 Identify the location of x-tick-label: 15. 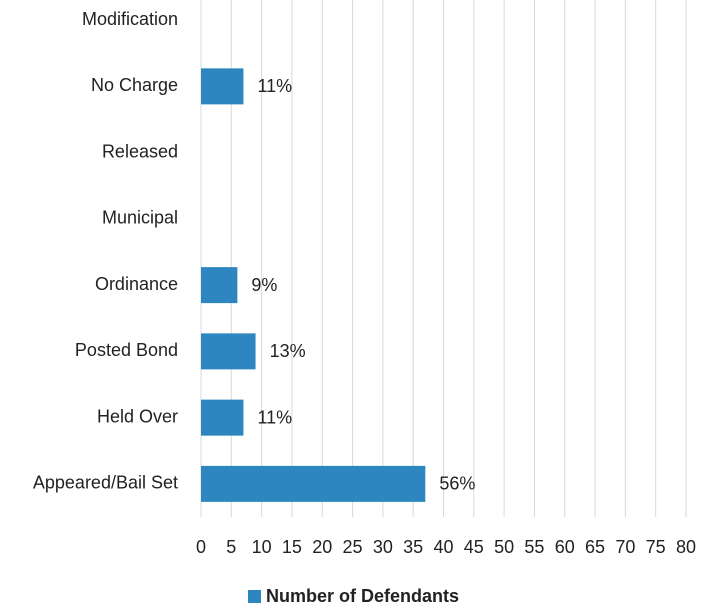
(292, 547).